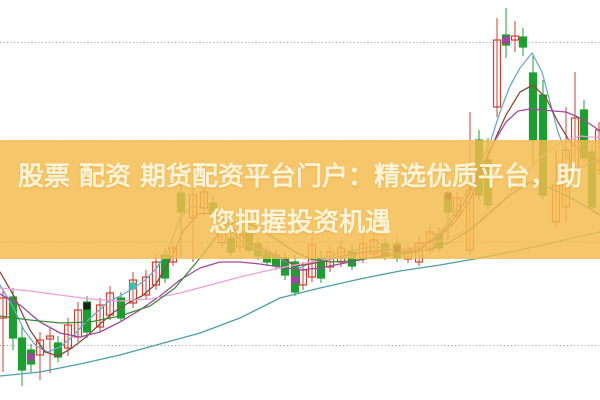 Image resolution: width=600 pixels, height=400 pixels. I want to click on candle-marker-cyan, so click(133, 286).